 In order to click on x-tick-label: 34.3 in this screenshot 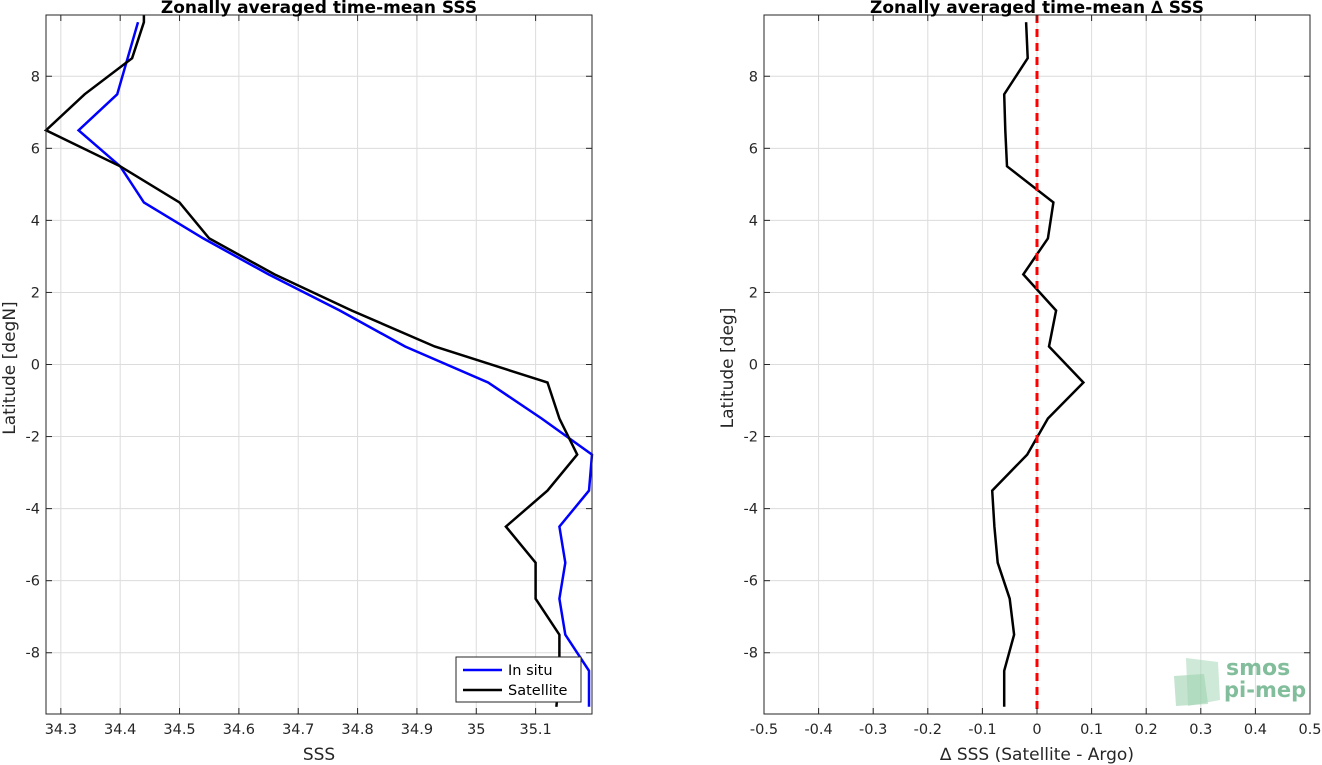, I will do `click(61, 730)`.